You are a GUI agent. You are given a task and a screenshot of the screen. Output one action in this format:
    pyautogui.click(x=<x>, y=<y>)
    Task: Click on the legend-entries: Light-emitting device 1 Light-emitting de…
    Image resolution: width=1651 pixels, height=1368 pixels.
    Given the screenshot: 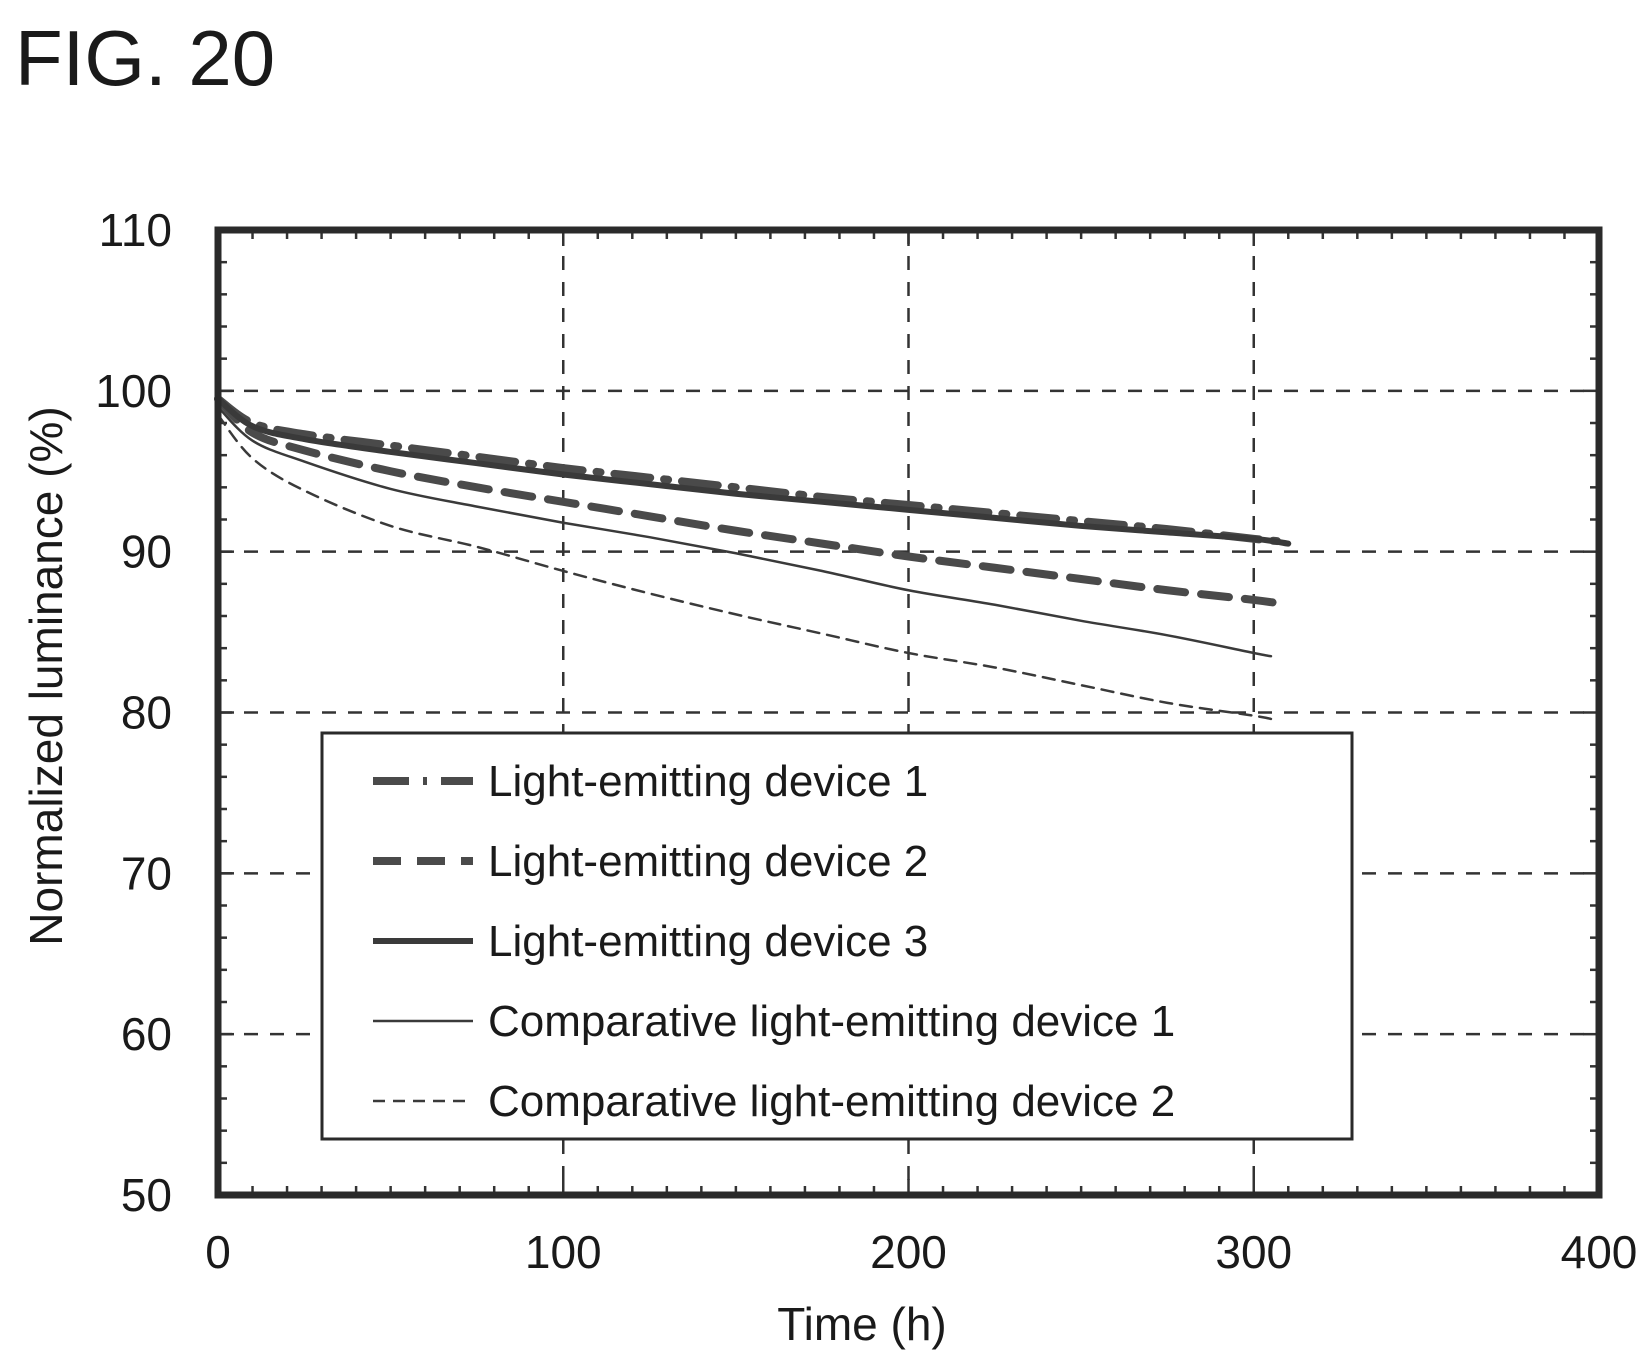 What is the action you would take?
    pyautogui.click(x=774, y=941)
    